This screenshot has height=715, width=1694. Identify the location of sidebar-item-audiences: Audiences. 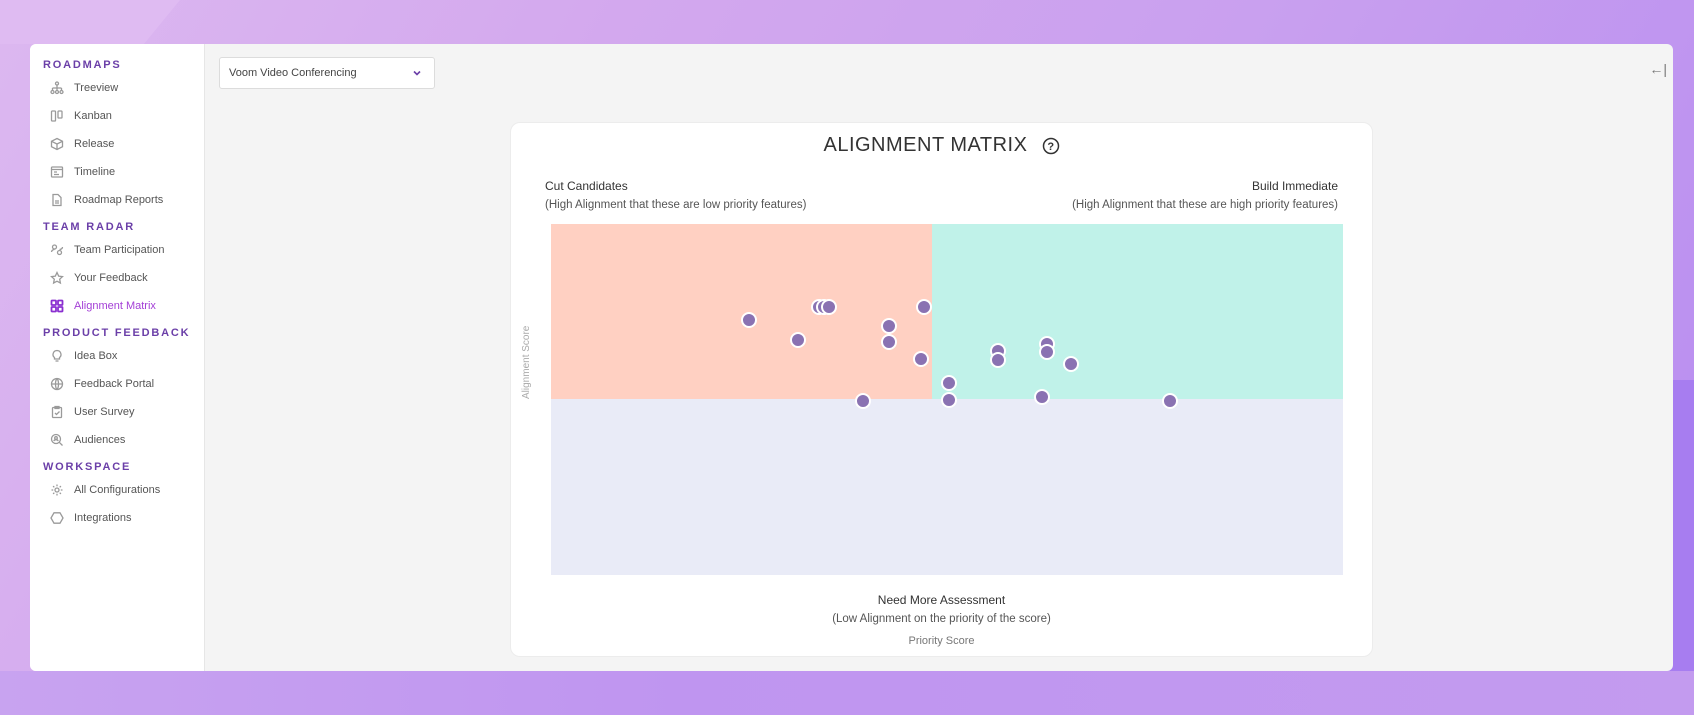
(117, 440).